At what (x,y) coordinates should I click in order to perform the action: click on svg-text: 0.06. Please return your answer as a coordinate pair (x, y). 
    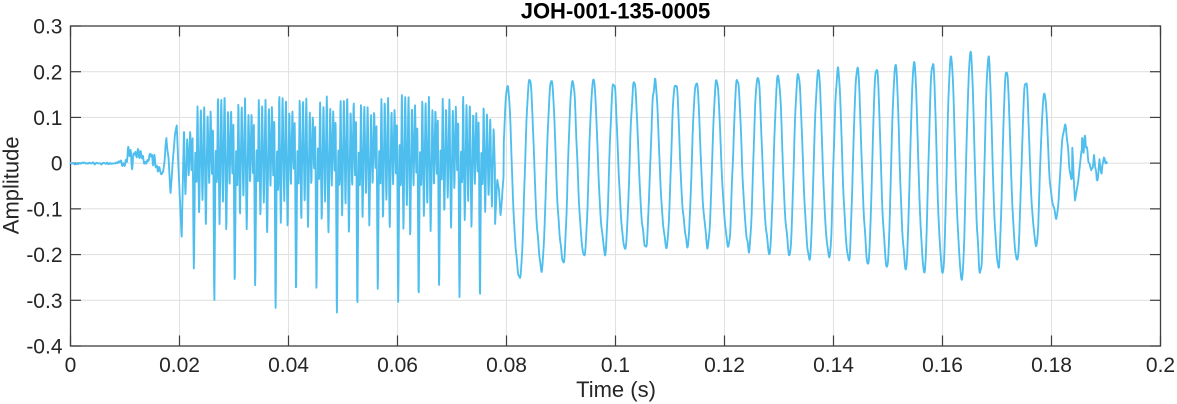
    Looking at the image, I should click on (397, 365).